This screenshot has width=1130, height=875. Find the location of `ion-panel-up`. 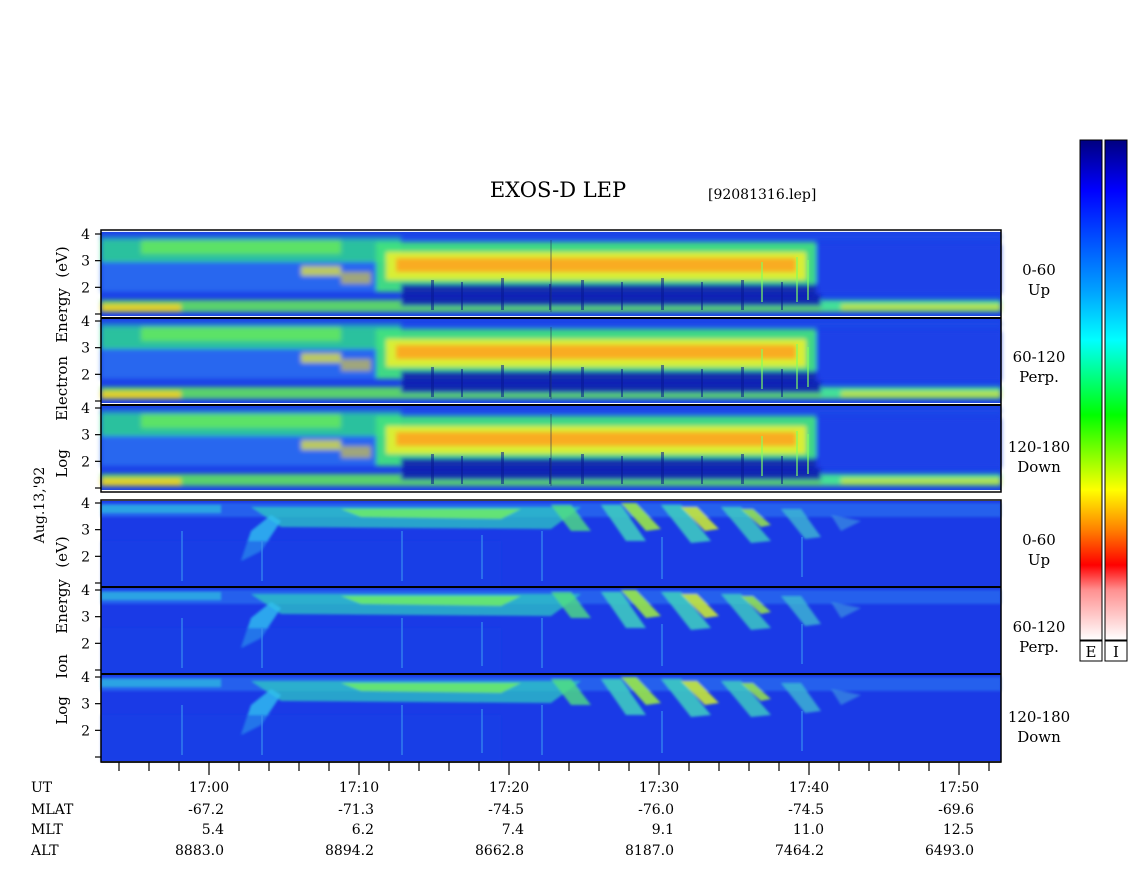

ion-panel-up is located at coordinates (551, 544).